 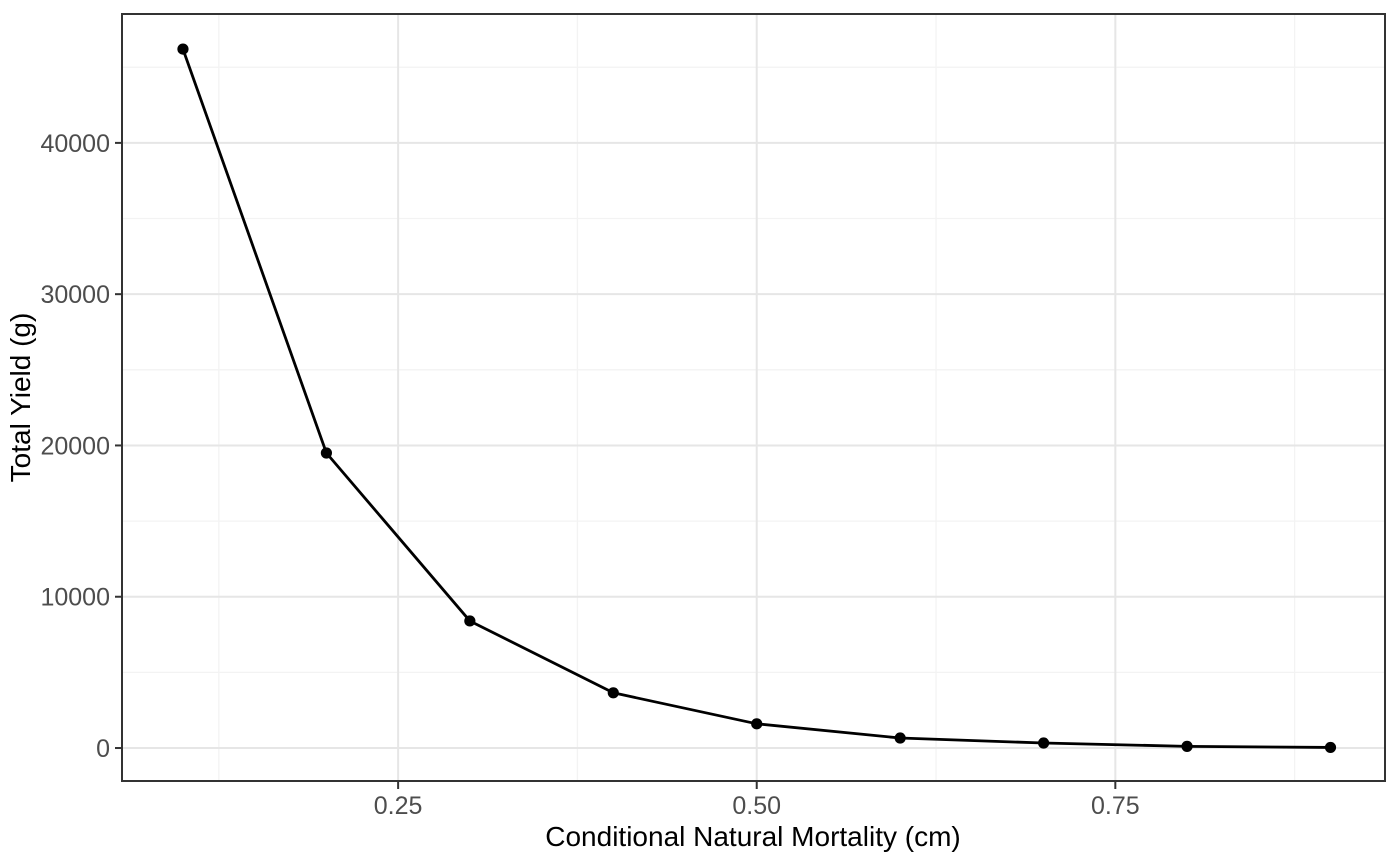 I want to click on y-tick-label: 20000, so click(x=75, y=446).